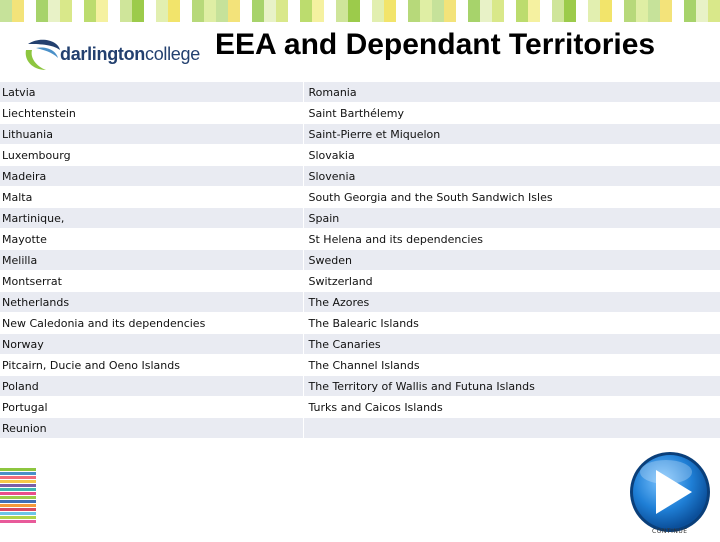 The image size is (720, 542). What do you see at coordinates (151, 92) in the screenshot?
I see `territory-cell-left: Latvia` at bounding box center [151, 92].